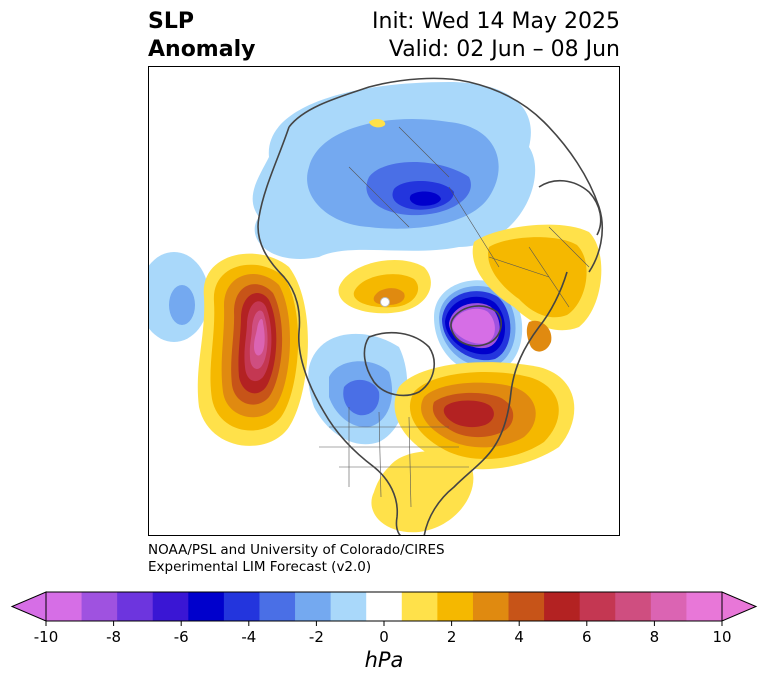 Image resolution: width=768 pixels, height=686 pixels. What do you see at coordinates (484, 416) in the screenshot?
I see `pos-anomaly-eastern-north-america` at bounding box center [484, 416].